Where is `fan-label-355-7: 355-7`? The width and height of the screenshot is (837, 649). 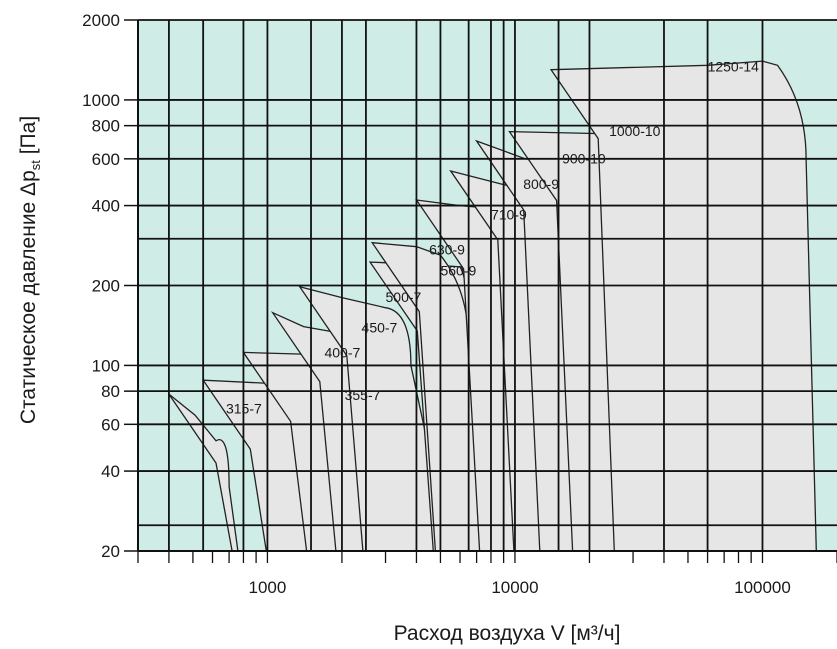
fan-label-355-7: 355-7 is located at coordinates (363, 395).